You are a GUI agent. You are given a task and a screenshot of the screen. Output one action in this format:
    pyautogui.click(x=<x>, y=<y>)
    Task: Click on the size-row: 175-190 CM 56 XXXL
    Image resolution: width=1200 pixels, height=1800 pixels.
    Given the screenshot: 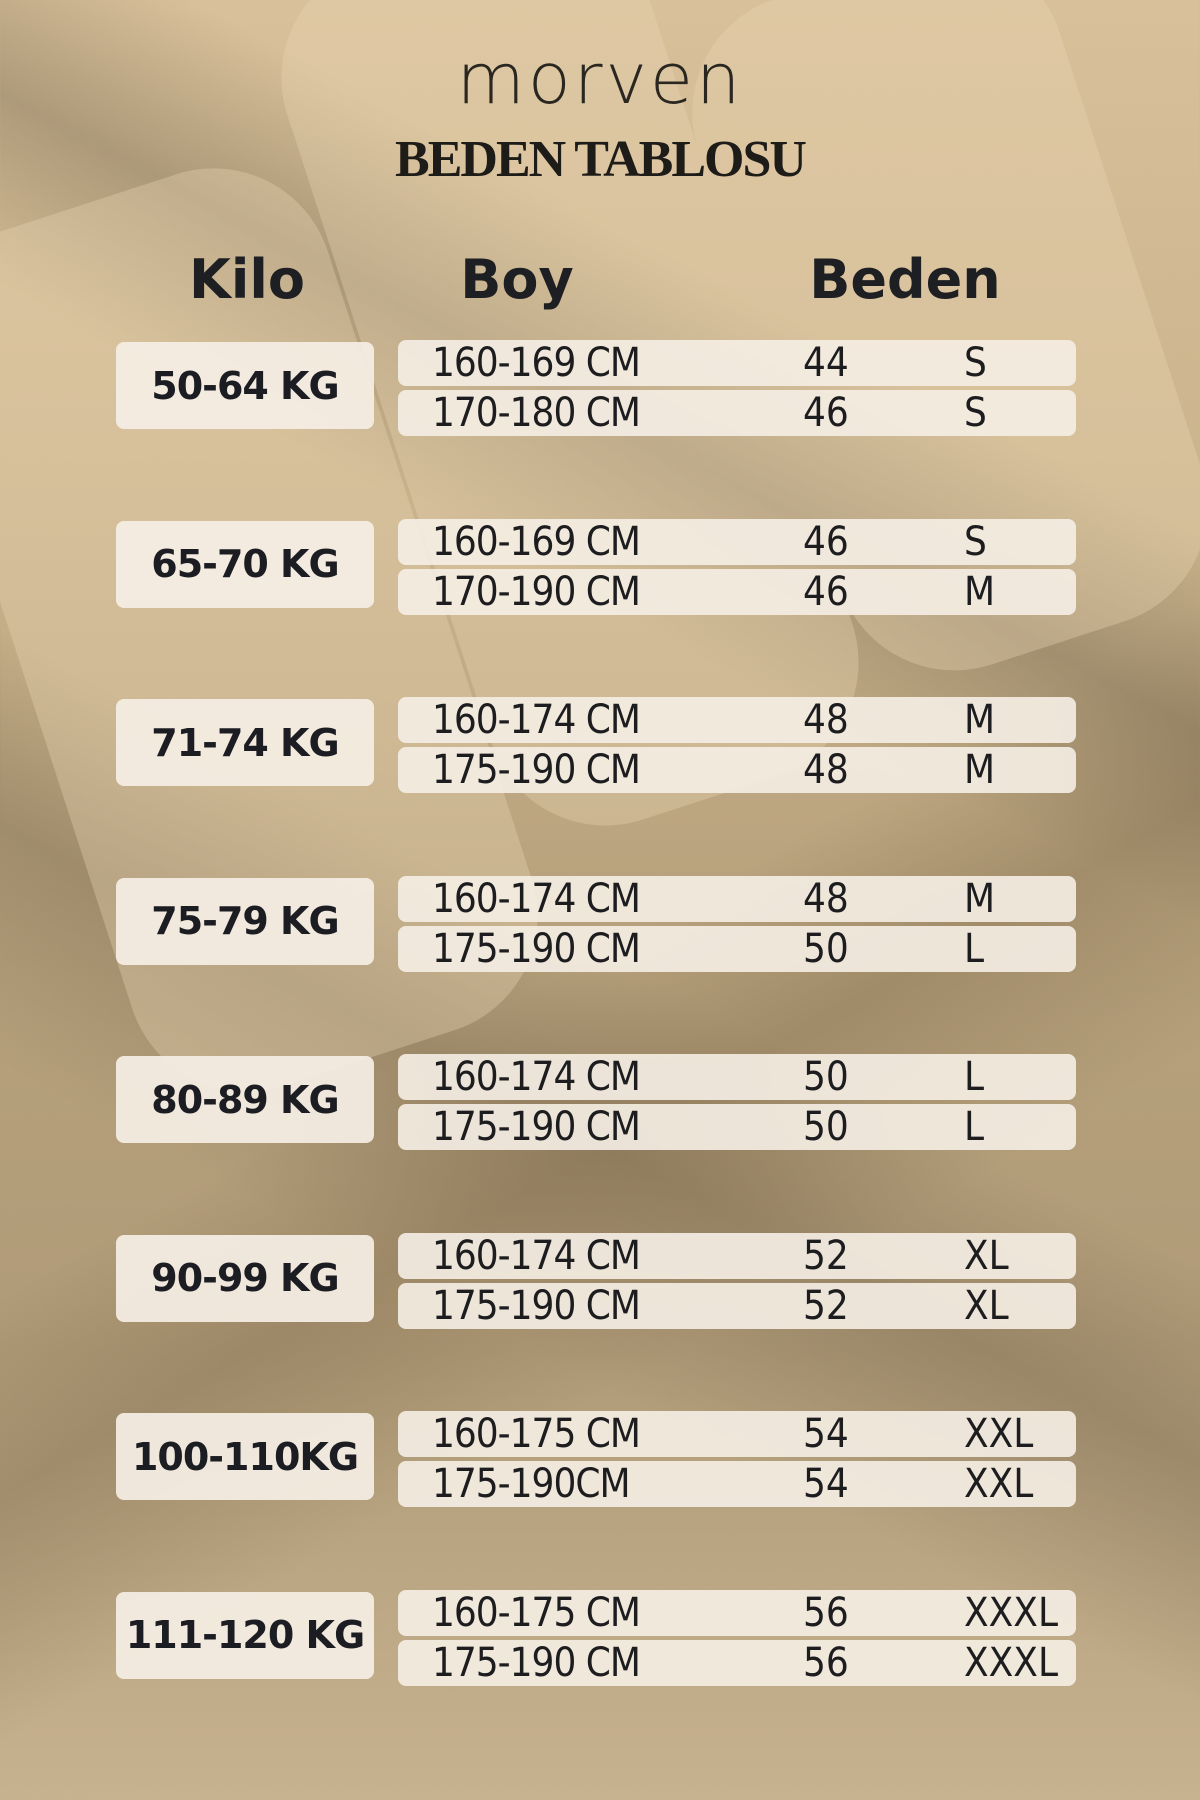 What is the action you would take?
    pyautogui.click(x=737, y=1662)
    